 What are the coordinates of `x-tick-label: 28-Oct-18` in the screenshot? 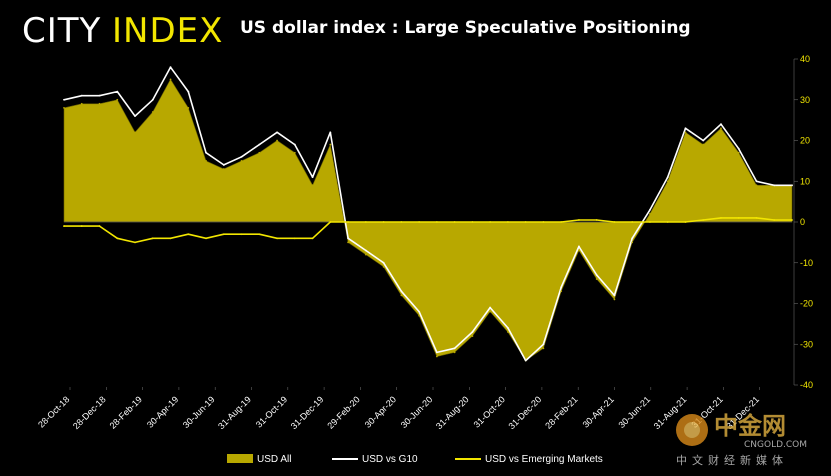 It's located at (53, 411).